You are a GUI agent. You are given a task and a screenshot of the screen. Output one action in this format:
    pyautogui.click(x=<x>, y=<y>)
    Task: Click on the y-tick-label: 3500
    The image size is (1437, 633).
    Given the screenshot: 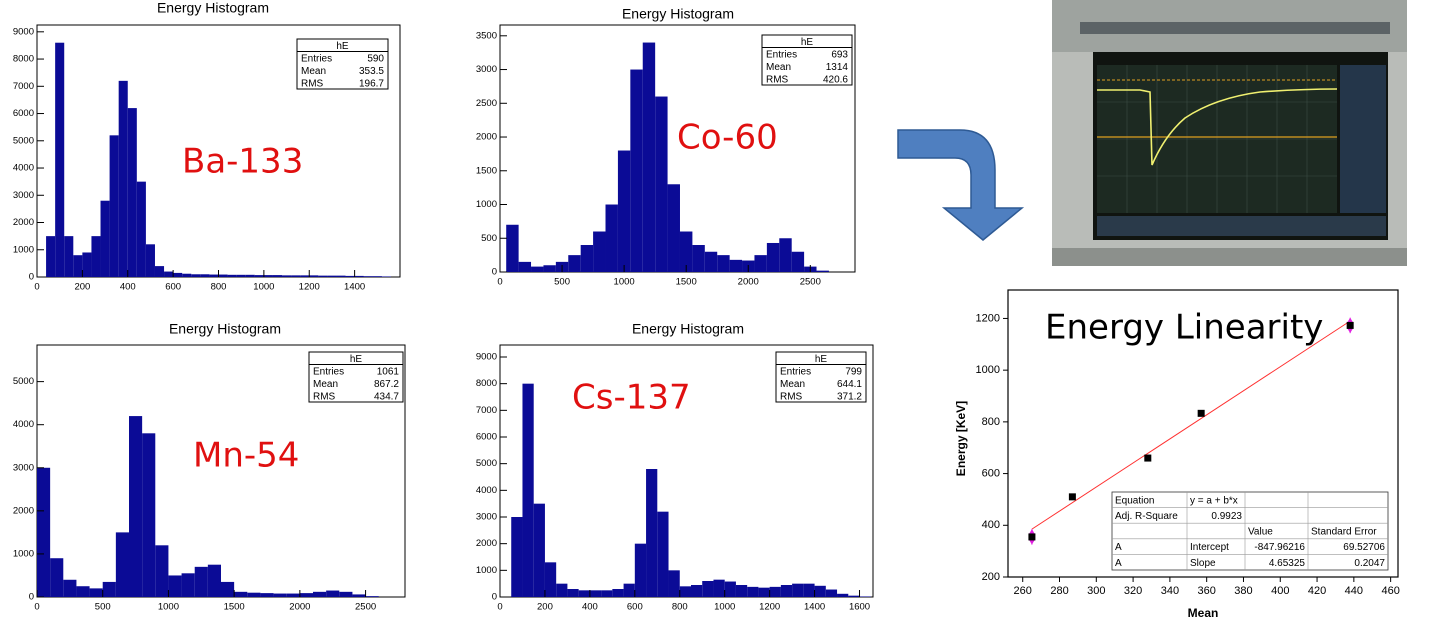 What is the action you would take?
    pyautogui.click(x=486, y=35)
    